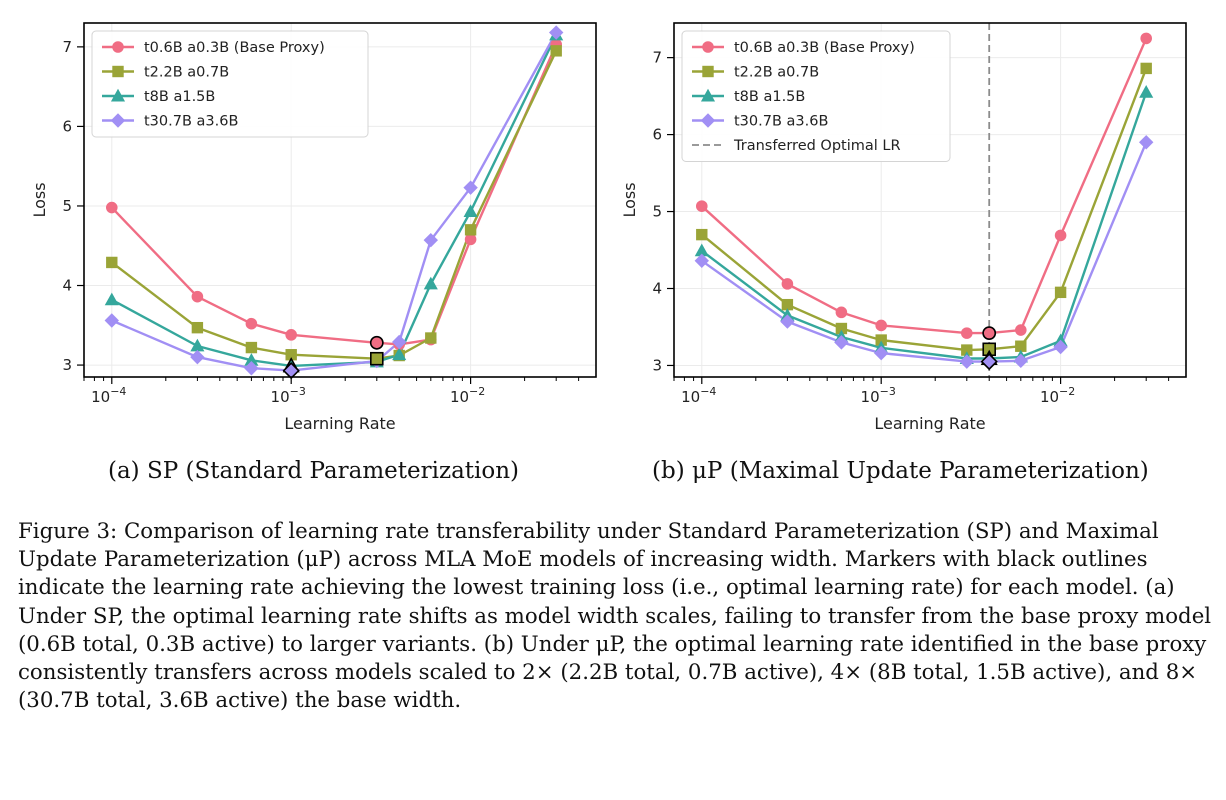 Image resolution: width=1226 pixels, height=800 pixels. What do you see at coordinates (900, 471) in the screenshot?
I see `subcaption-b: (b) μP (Maximal Update Parameterization)` at bounding box center [900, 471].